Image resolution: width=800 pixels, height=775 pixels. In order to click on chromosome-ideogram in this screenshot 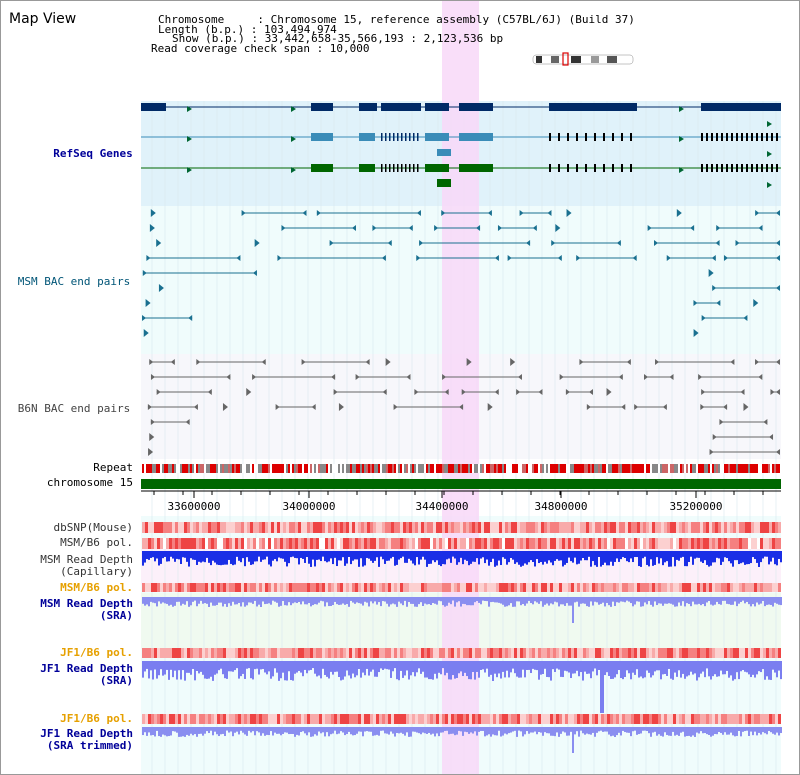, I will do `click(583, 59)`.